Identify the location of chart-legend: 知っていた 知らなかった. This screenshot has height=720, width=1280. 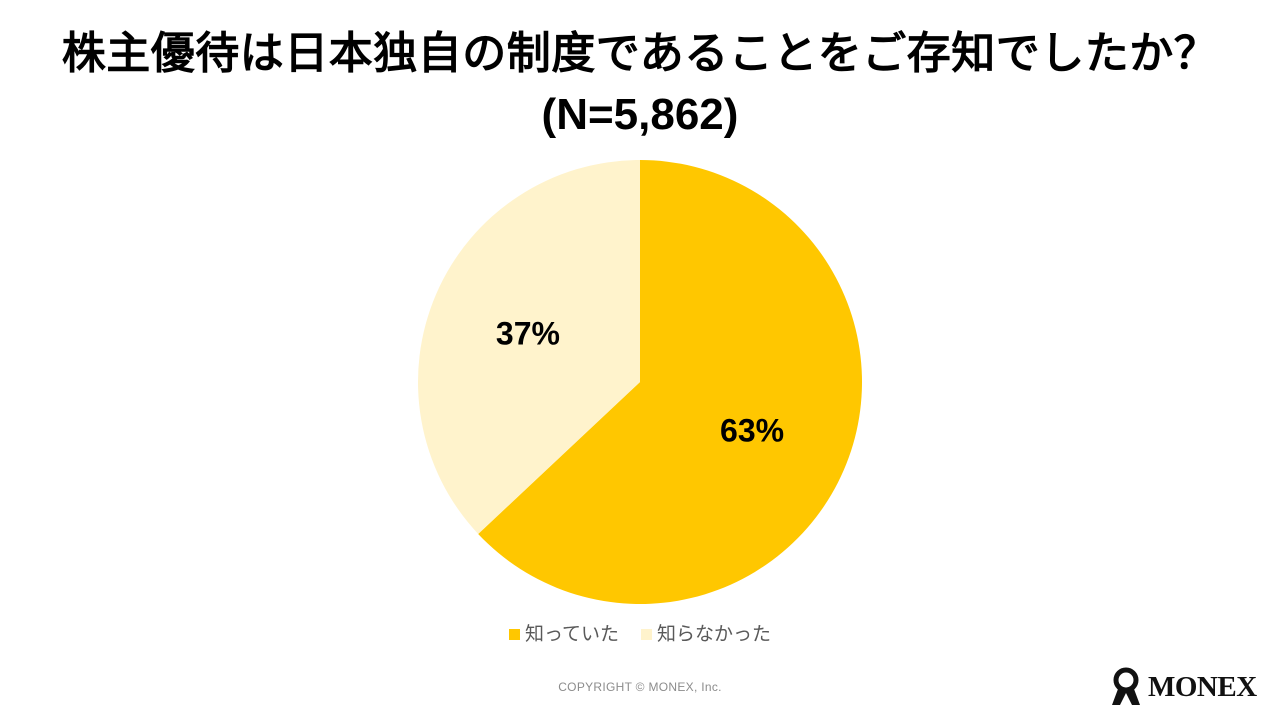
(640, 634).